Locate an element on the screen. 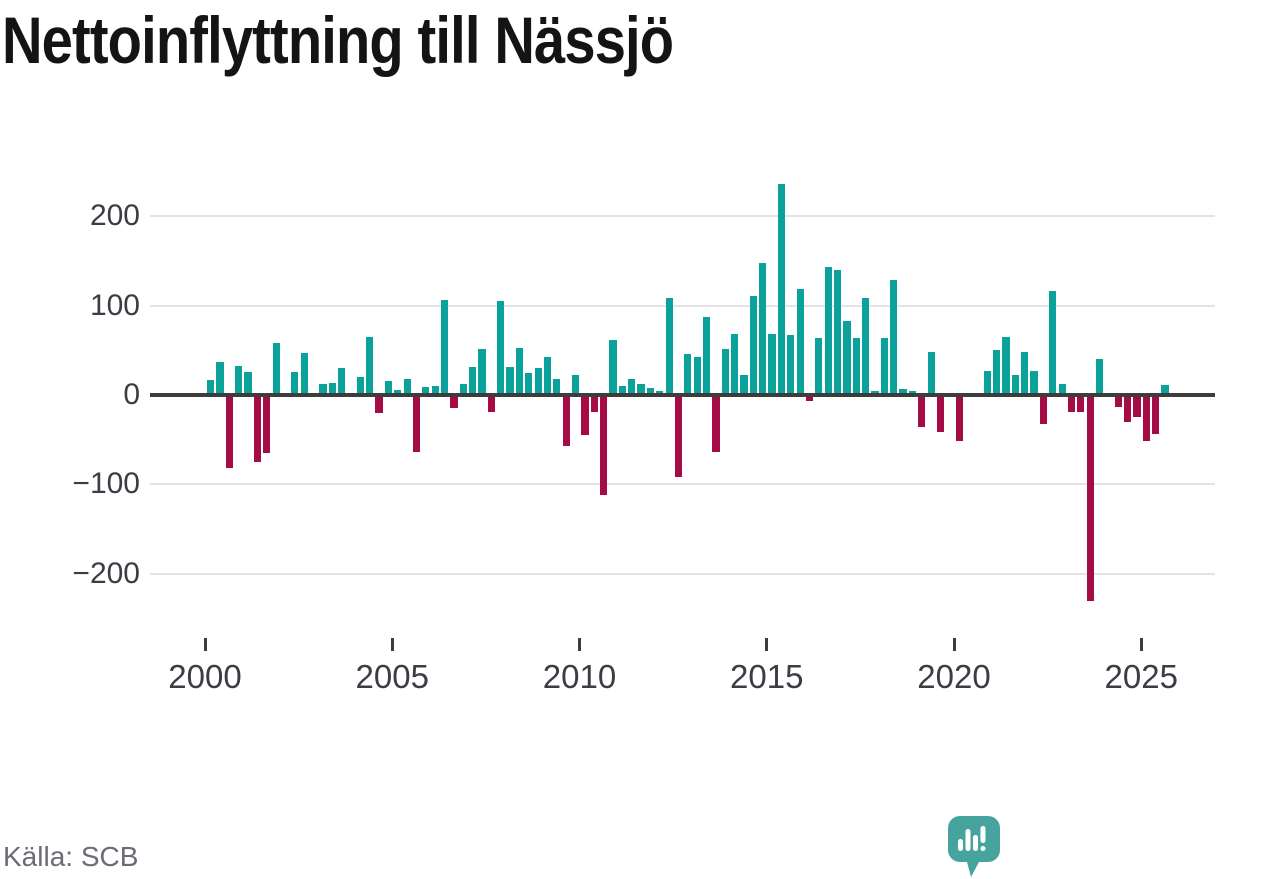  x-tick-label: 2010 is located at coordinates (579, 676).